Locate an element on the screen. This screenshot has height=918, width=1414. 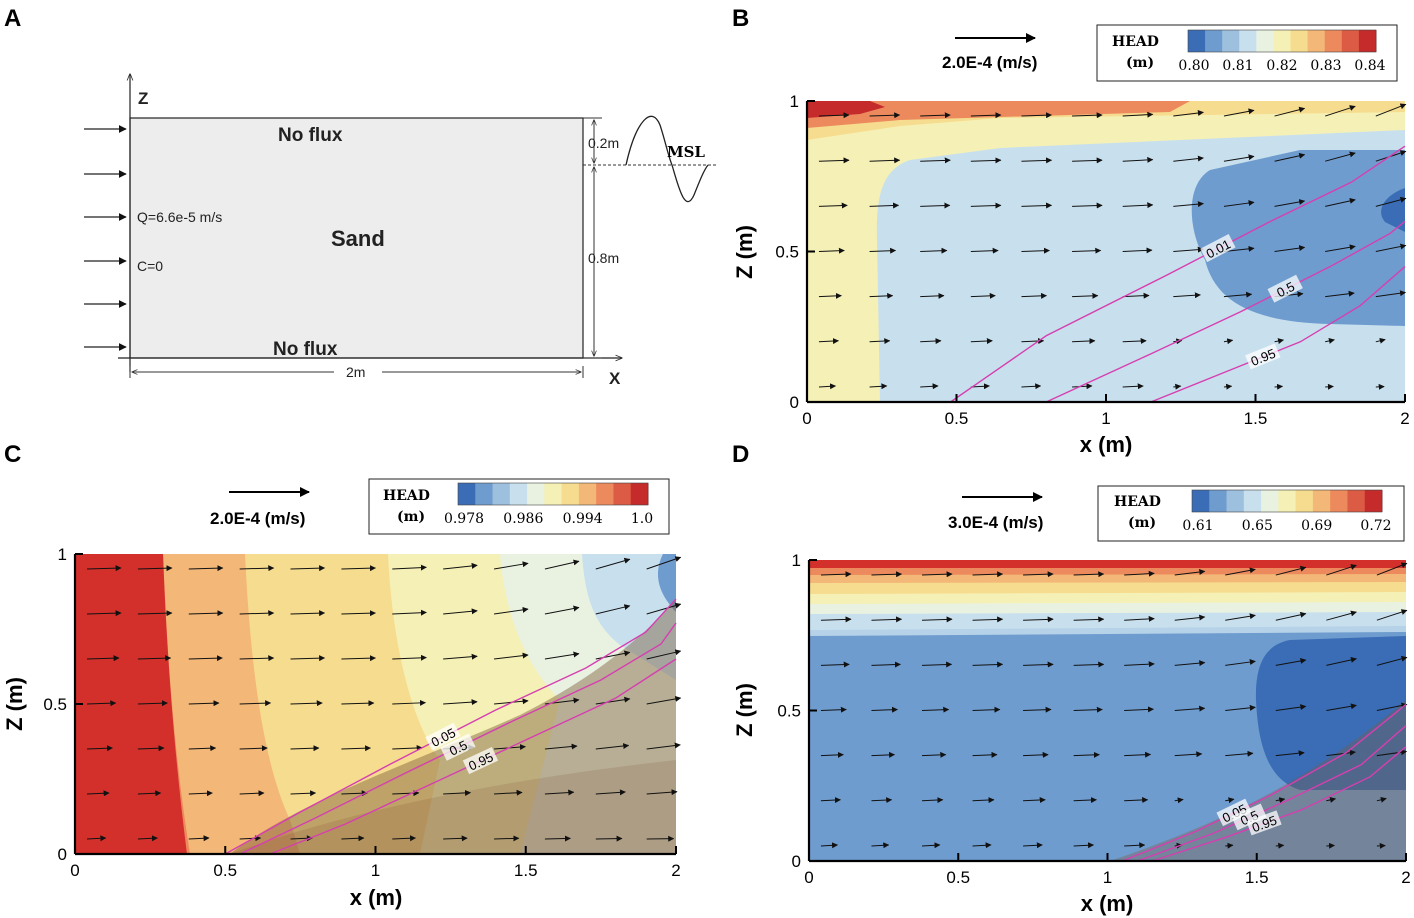
saline-zone is located at coordinates (453, 807).